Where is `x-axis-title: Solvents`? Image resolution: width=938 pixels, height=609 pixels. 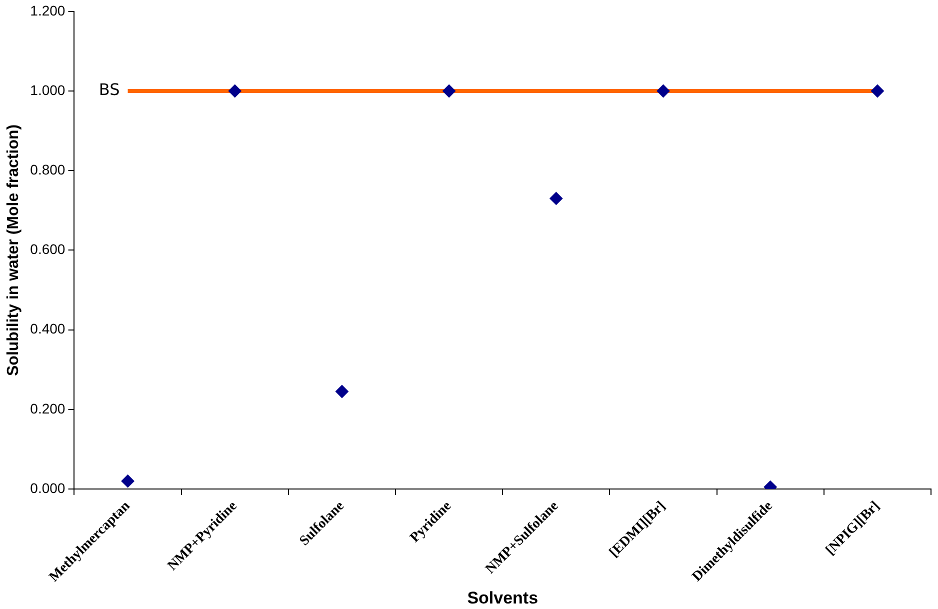
x-axis-title: Solvents is located at coordinates (502, 598).